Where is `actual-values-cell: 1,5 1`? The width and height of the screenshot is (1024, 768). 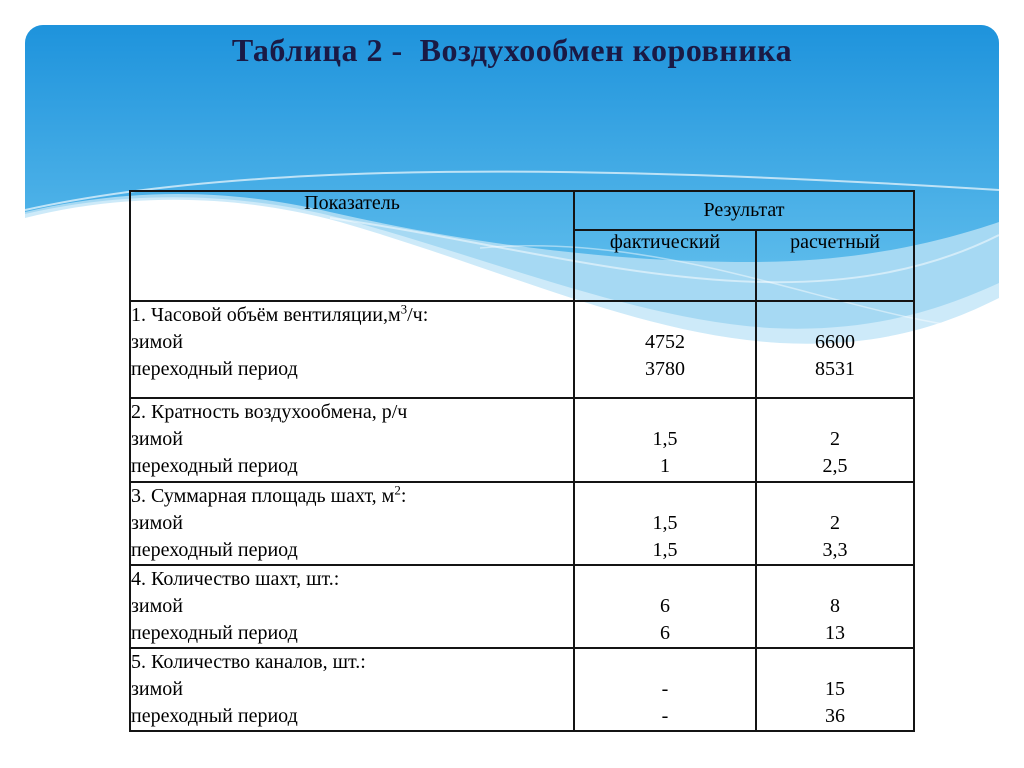 actual-values-cell: 1,5 1 is located at coordinates (665, 440).